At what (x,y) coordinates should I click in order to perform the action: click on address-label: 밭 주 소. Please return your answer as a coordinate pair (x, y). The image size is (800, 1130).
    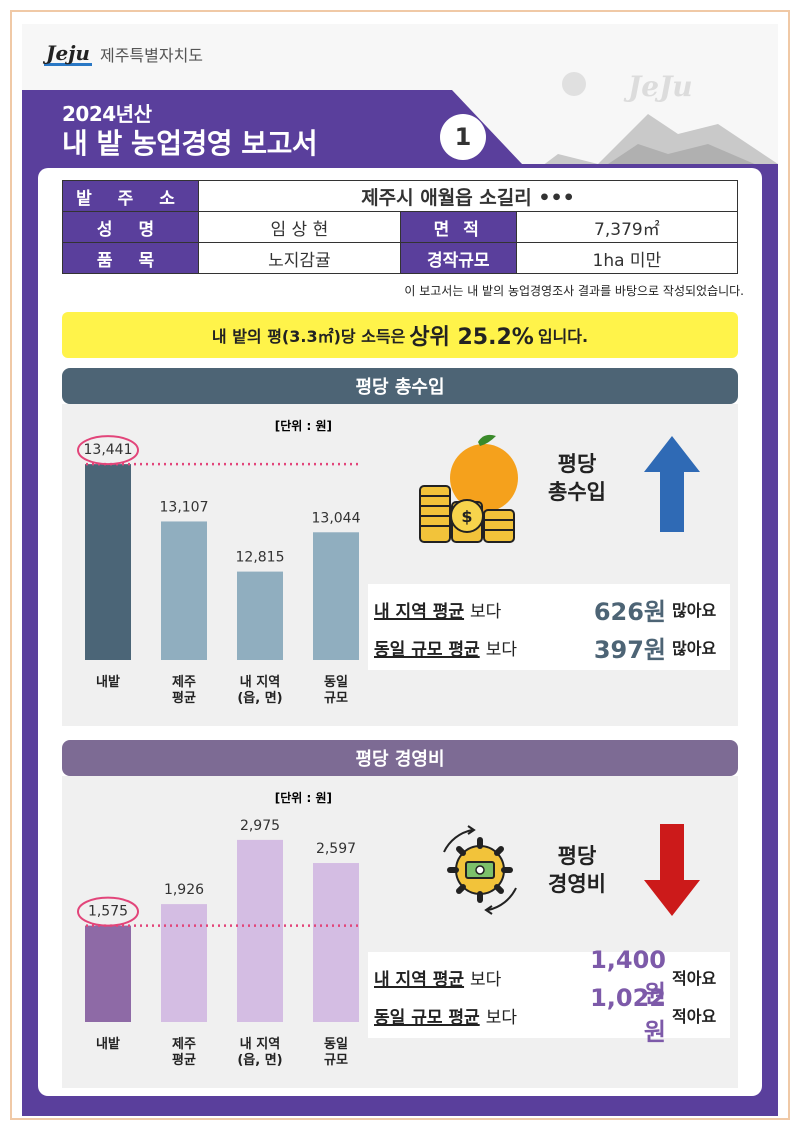
    Looking at the image, I should click on (130, 196).